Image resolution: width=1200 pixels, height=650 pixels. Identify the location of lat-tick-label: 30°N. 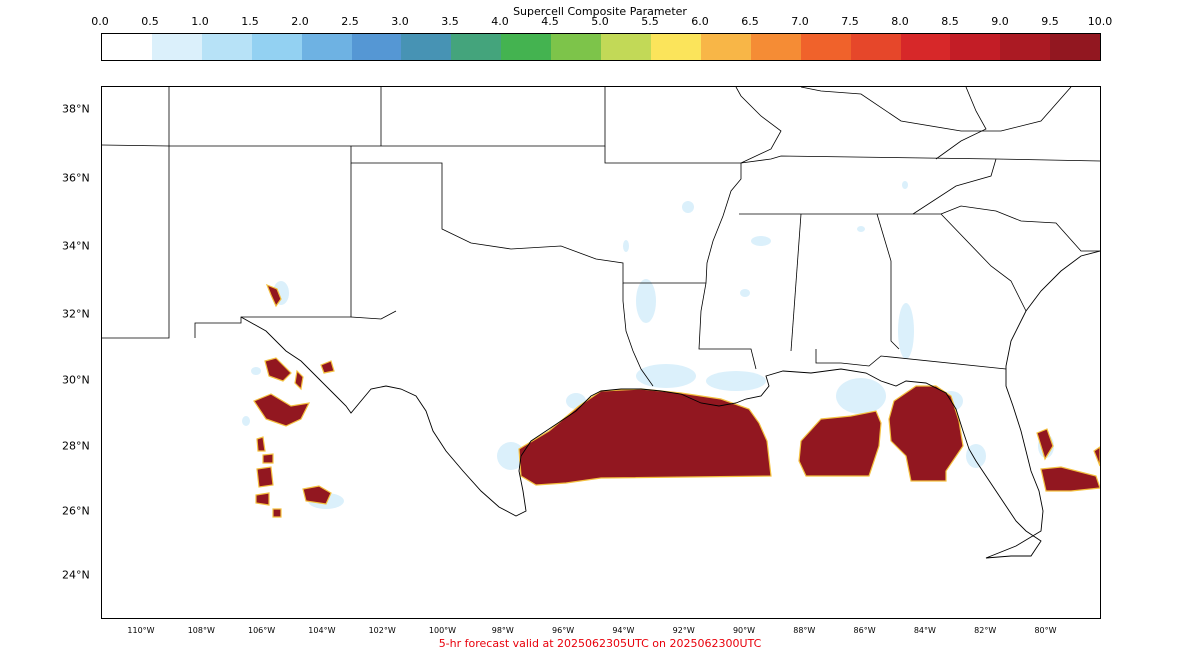
(76, 380).